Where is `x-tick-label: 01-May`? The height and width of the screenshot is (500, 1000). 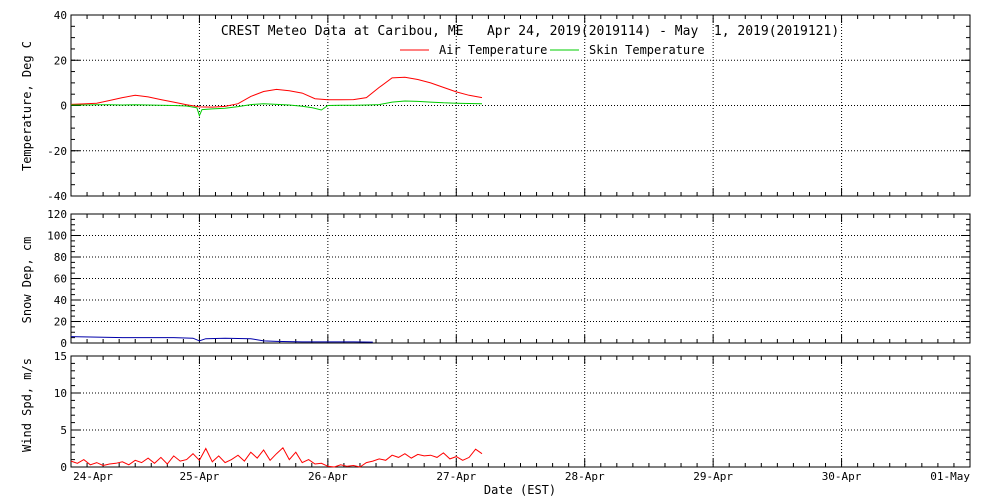 x-tick-label: 01-May is located at coordinates (950, 476).